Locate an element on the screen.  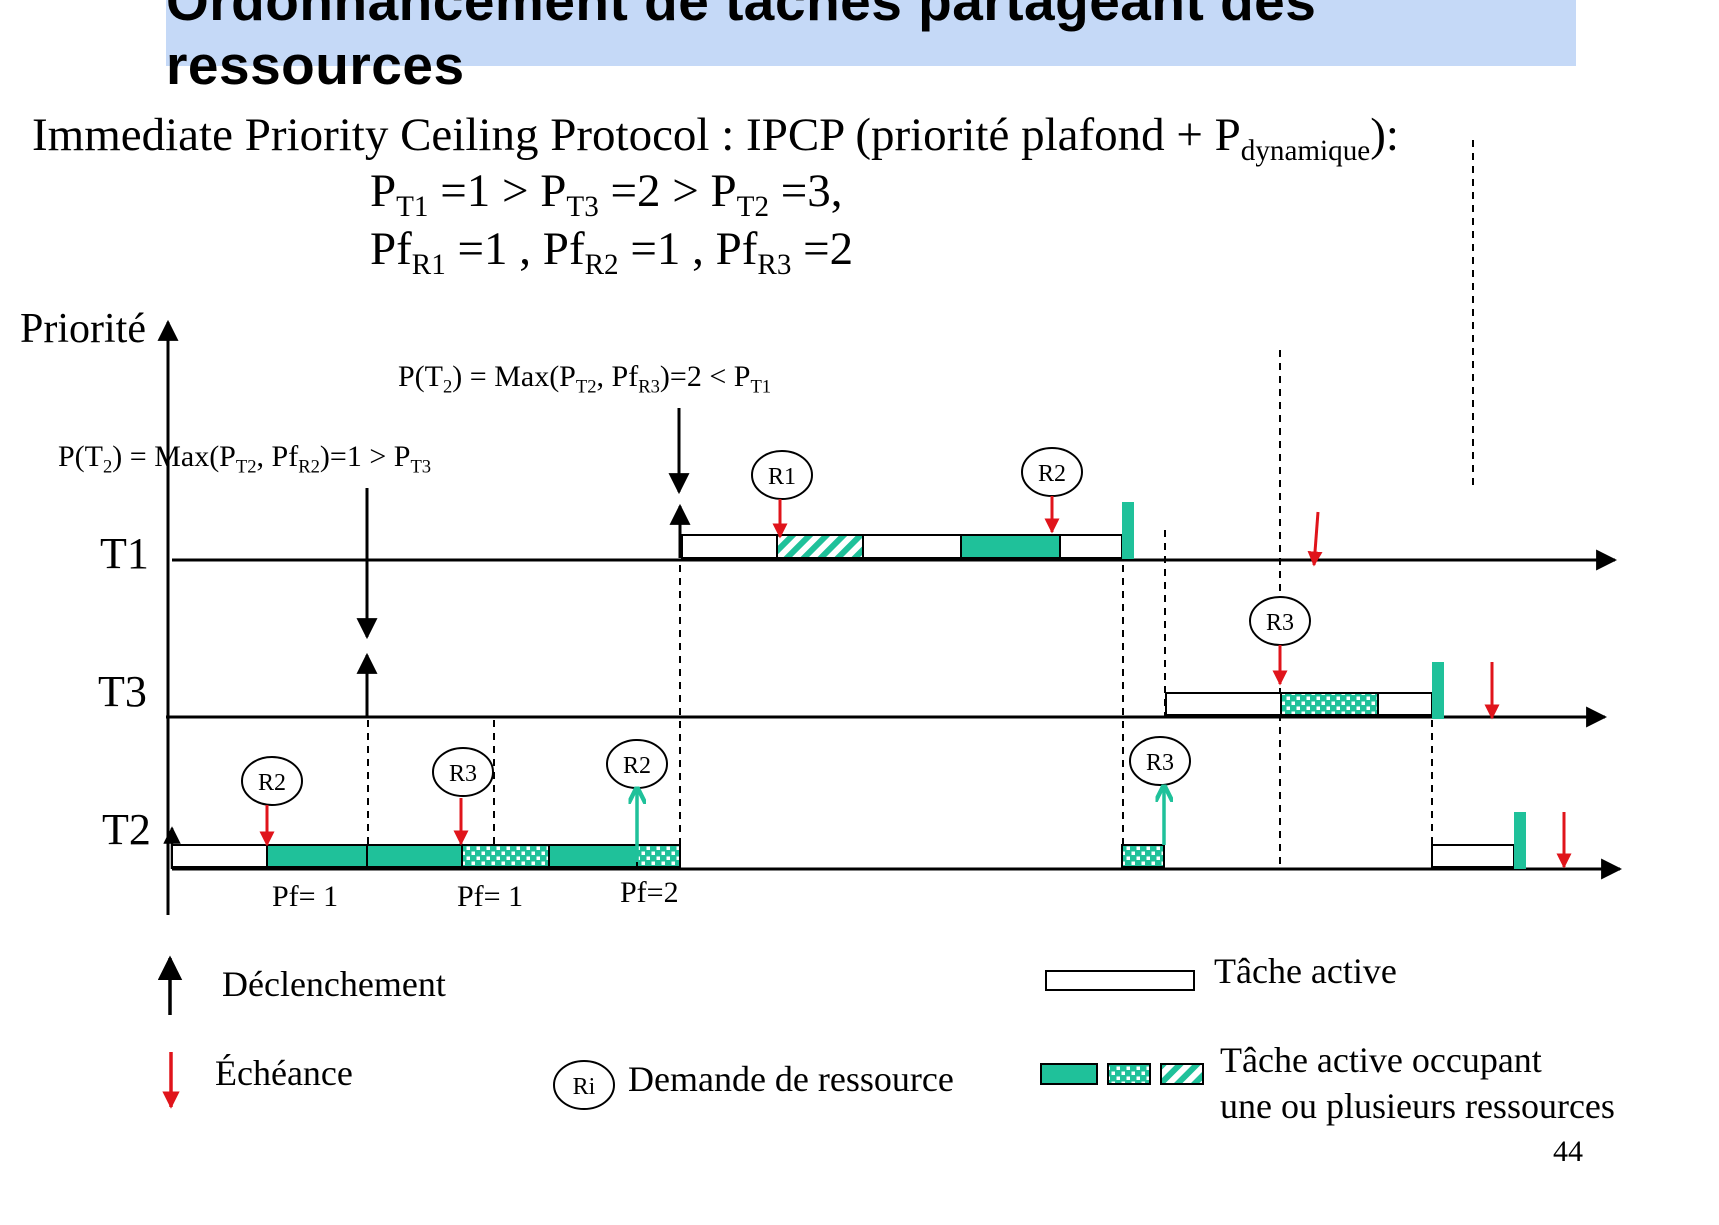
legend-deadline-label: Échéance is located at coordinates (284, 1073).